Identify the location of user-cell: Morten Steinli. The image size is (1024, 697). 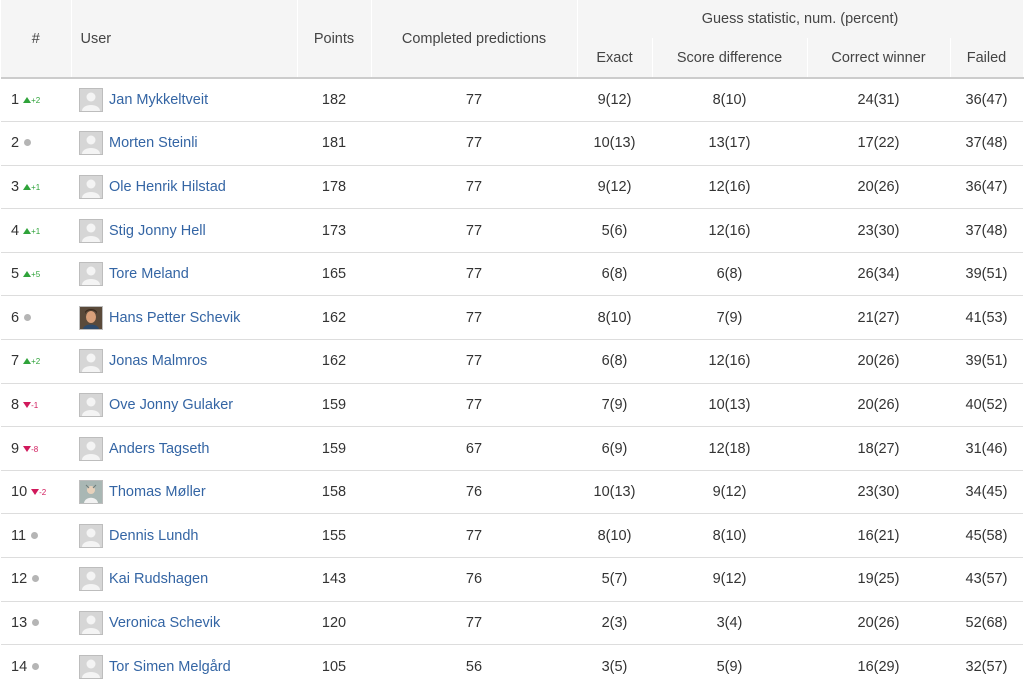
(184, 143).